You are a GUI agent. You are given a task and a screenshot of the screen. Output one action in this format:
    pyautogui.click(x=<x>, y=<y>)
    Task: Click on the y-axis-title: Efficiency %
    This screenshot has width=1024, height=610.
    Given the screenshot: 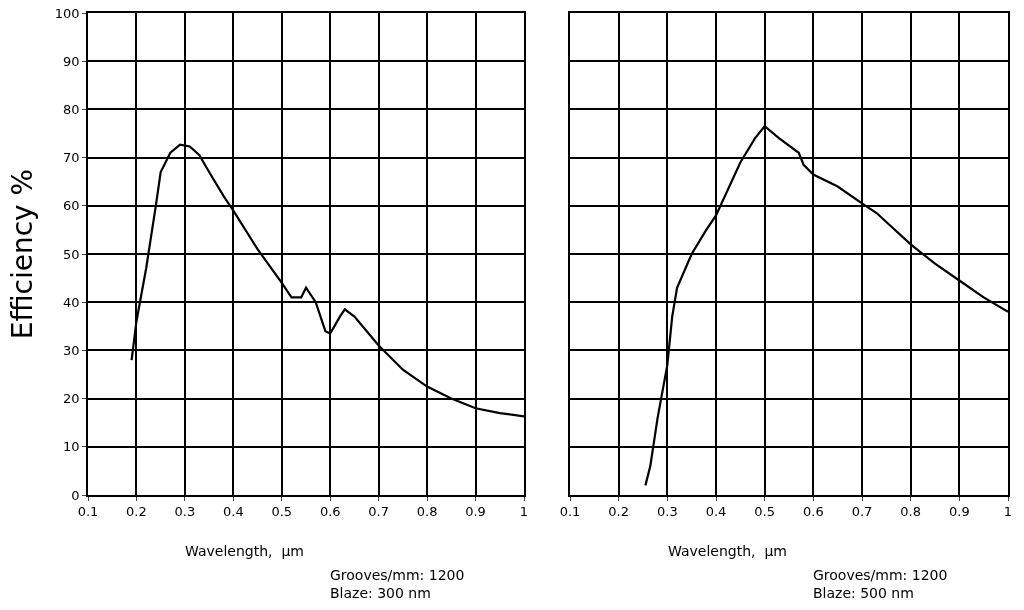 What is the action you would take?
    pyautogui.click(x=23, y=254)
    